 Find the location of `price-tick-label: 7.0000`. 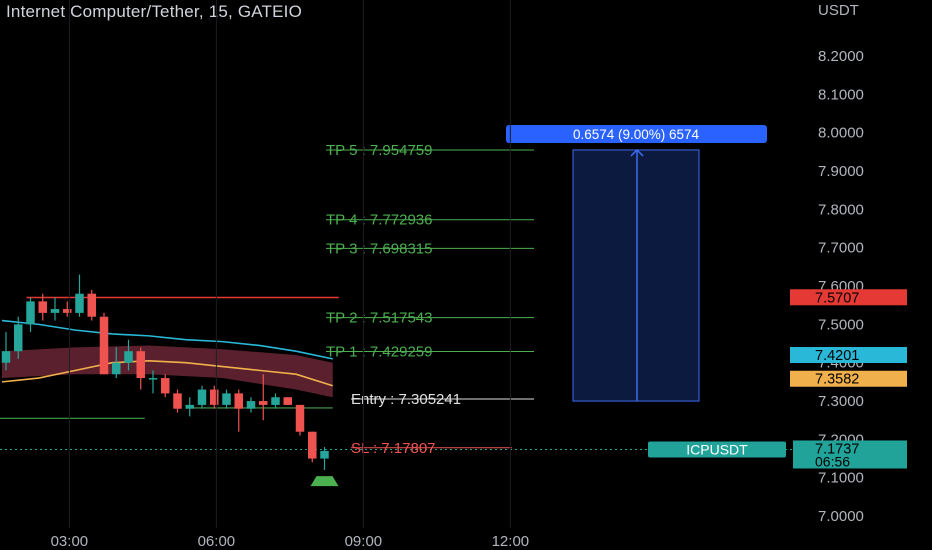

price-tick-label: 7.0000 is located at coordinates (841, 516).